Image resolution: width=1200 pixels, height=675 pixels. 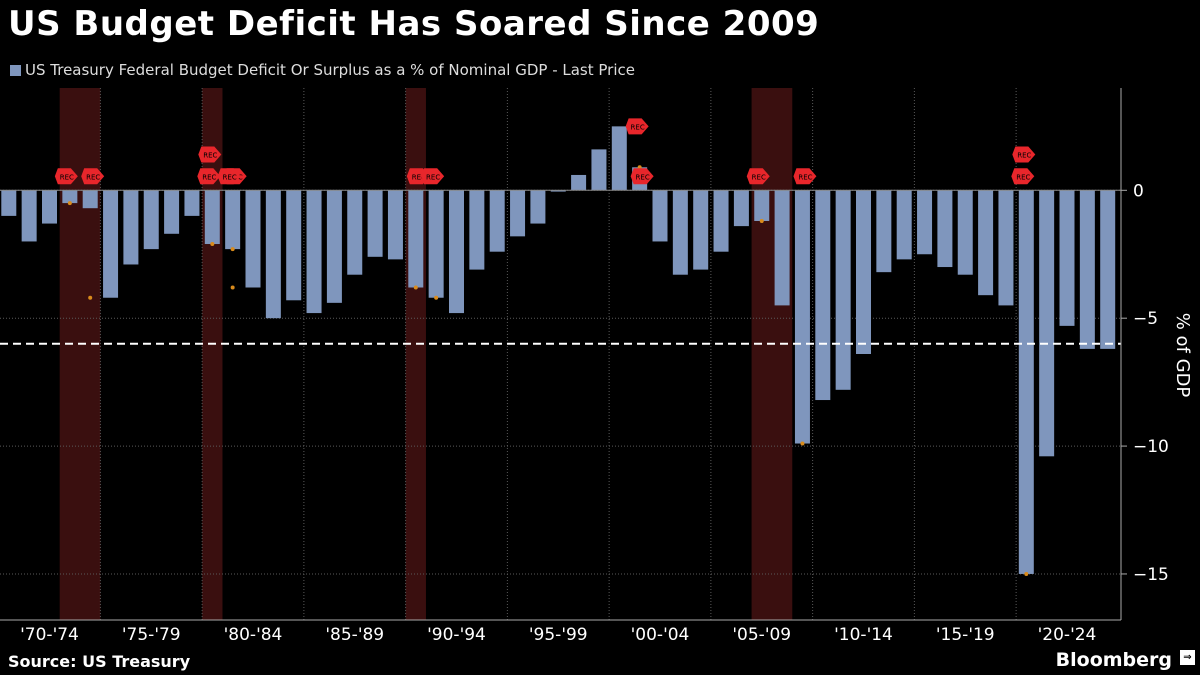 I want to click on bar-1998, so click(x=579, y=182).